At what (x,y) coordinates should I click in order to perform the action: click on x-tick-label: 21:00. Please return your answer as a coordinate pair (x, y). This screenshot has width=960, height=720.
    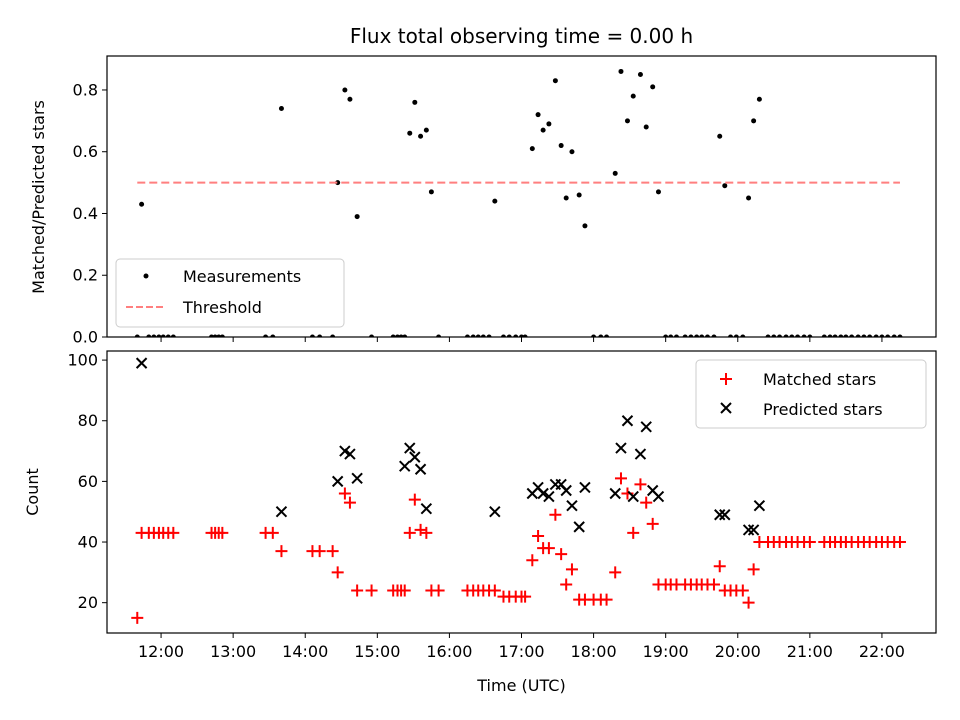
    Looking at the image, I should click on (810, 651).